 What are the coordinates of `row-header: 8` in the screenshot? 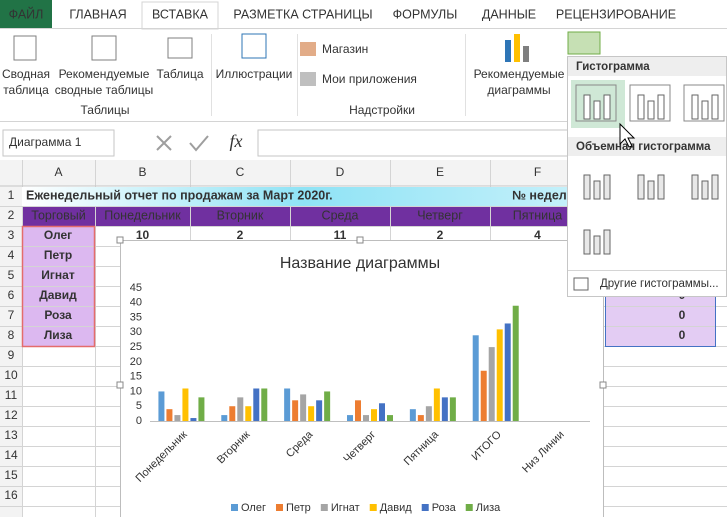 It's located at (11, 335).